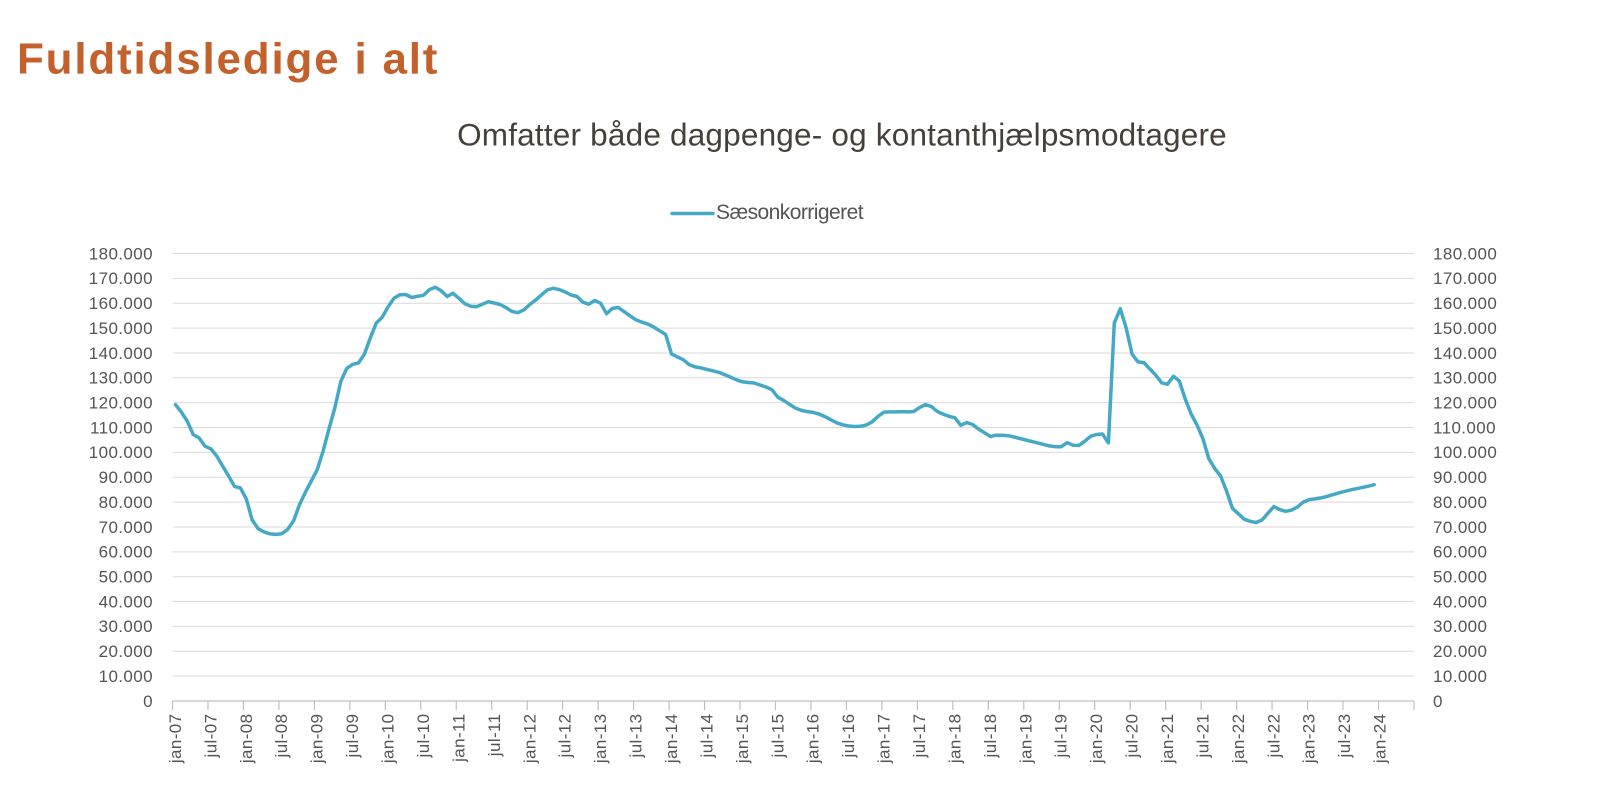 This screenshot has width=1600, height=800. What do you see at coordinates (848, 736) in the screenshot?
I see `svg-text: jul-16` at bounding box center [848, 736].